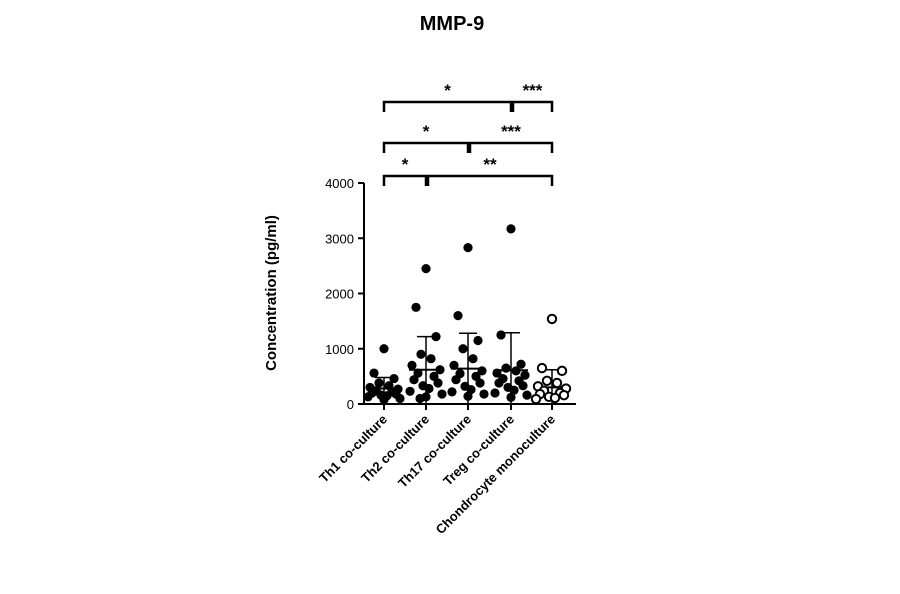 The image size is (900, 594). Describe the element at coordinates (452, 24) in the screenshot. I see `chart-title: MMP-9` at that location.